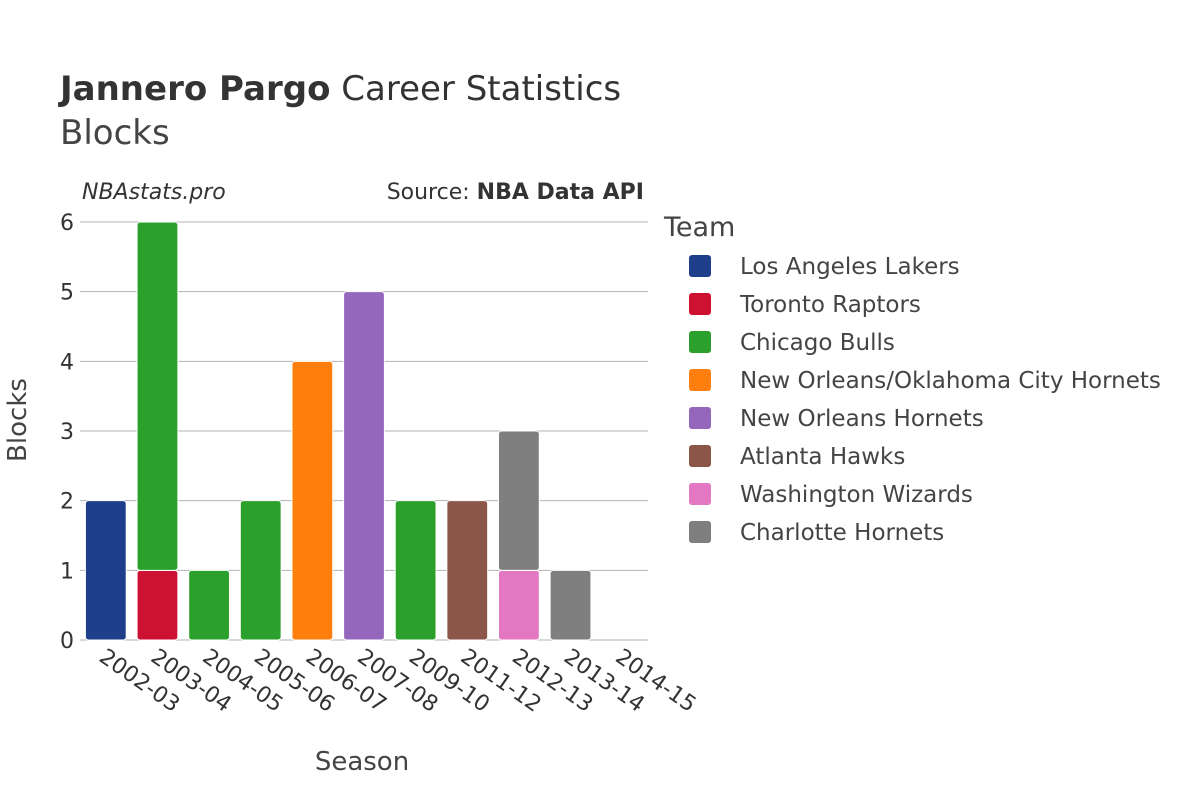 The height and width of the screenshot is (800, 1200). Describe the element at coordinates (67, 502) in the screenshot. I see `y-tick-label: 2` at that location.